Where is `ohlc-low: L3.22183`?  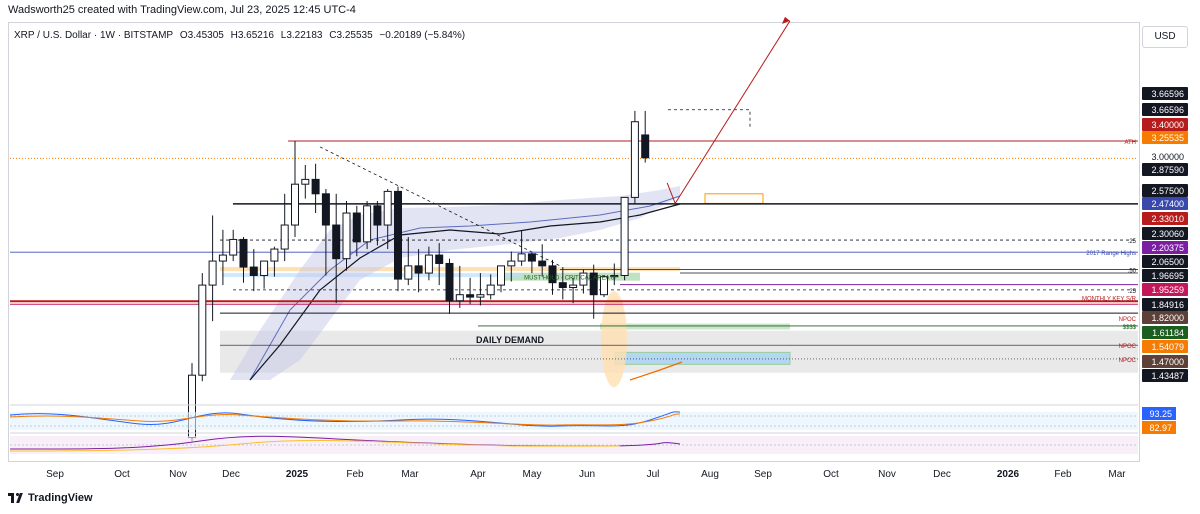
ohlc-low: L3.22183 is located at coordinates (301, 35).